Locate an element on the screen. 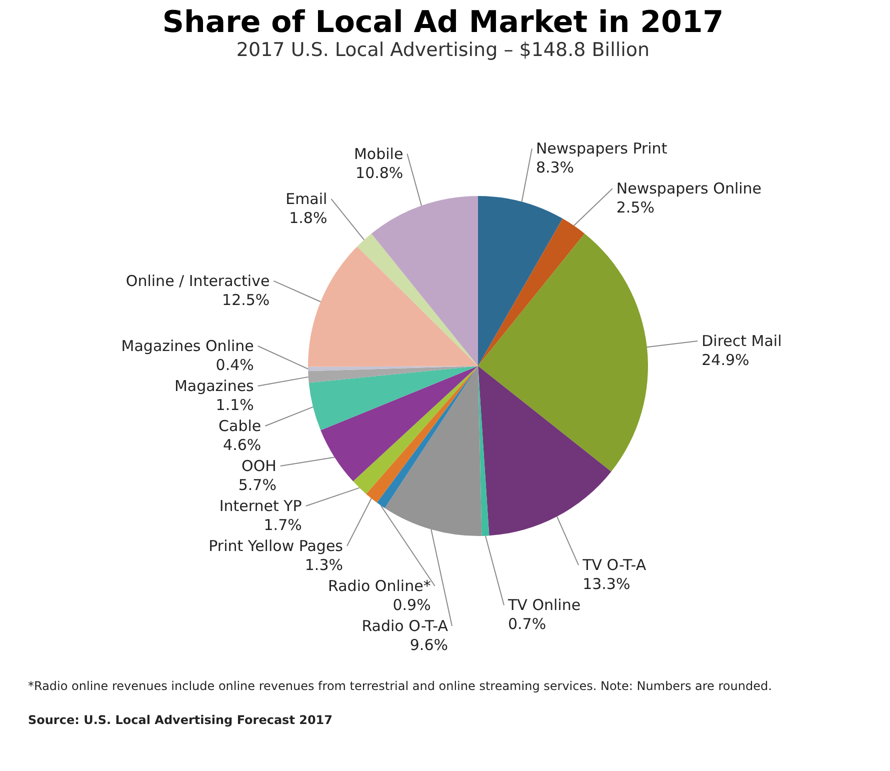 This screenshot has height=771, width=890. slice-label: Magazines Online is located at coordinates (187, 346).